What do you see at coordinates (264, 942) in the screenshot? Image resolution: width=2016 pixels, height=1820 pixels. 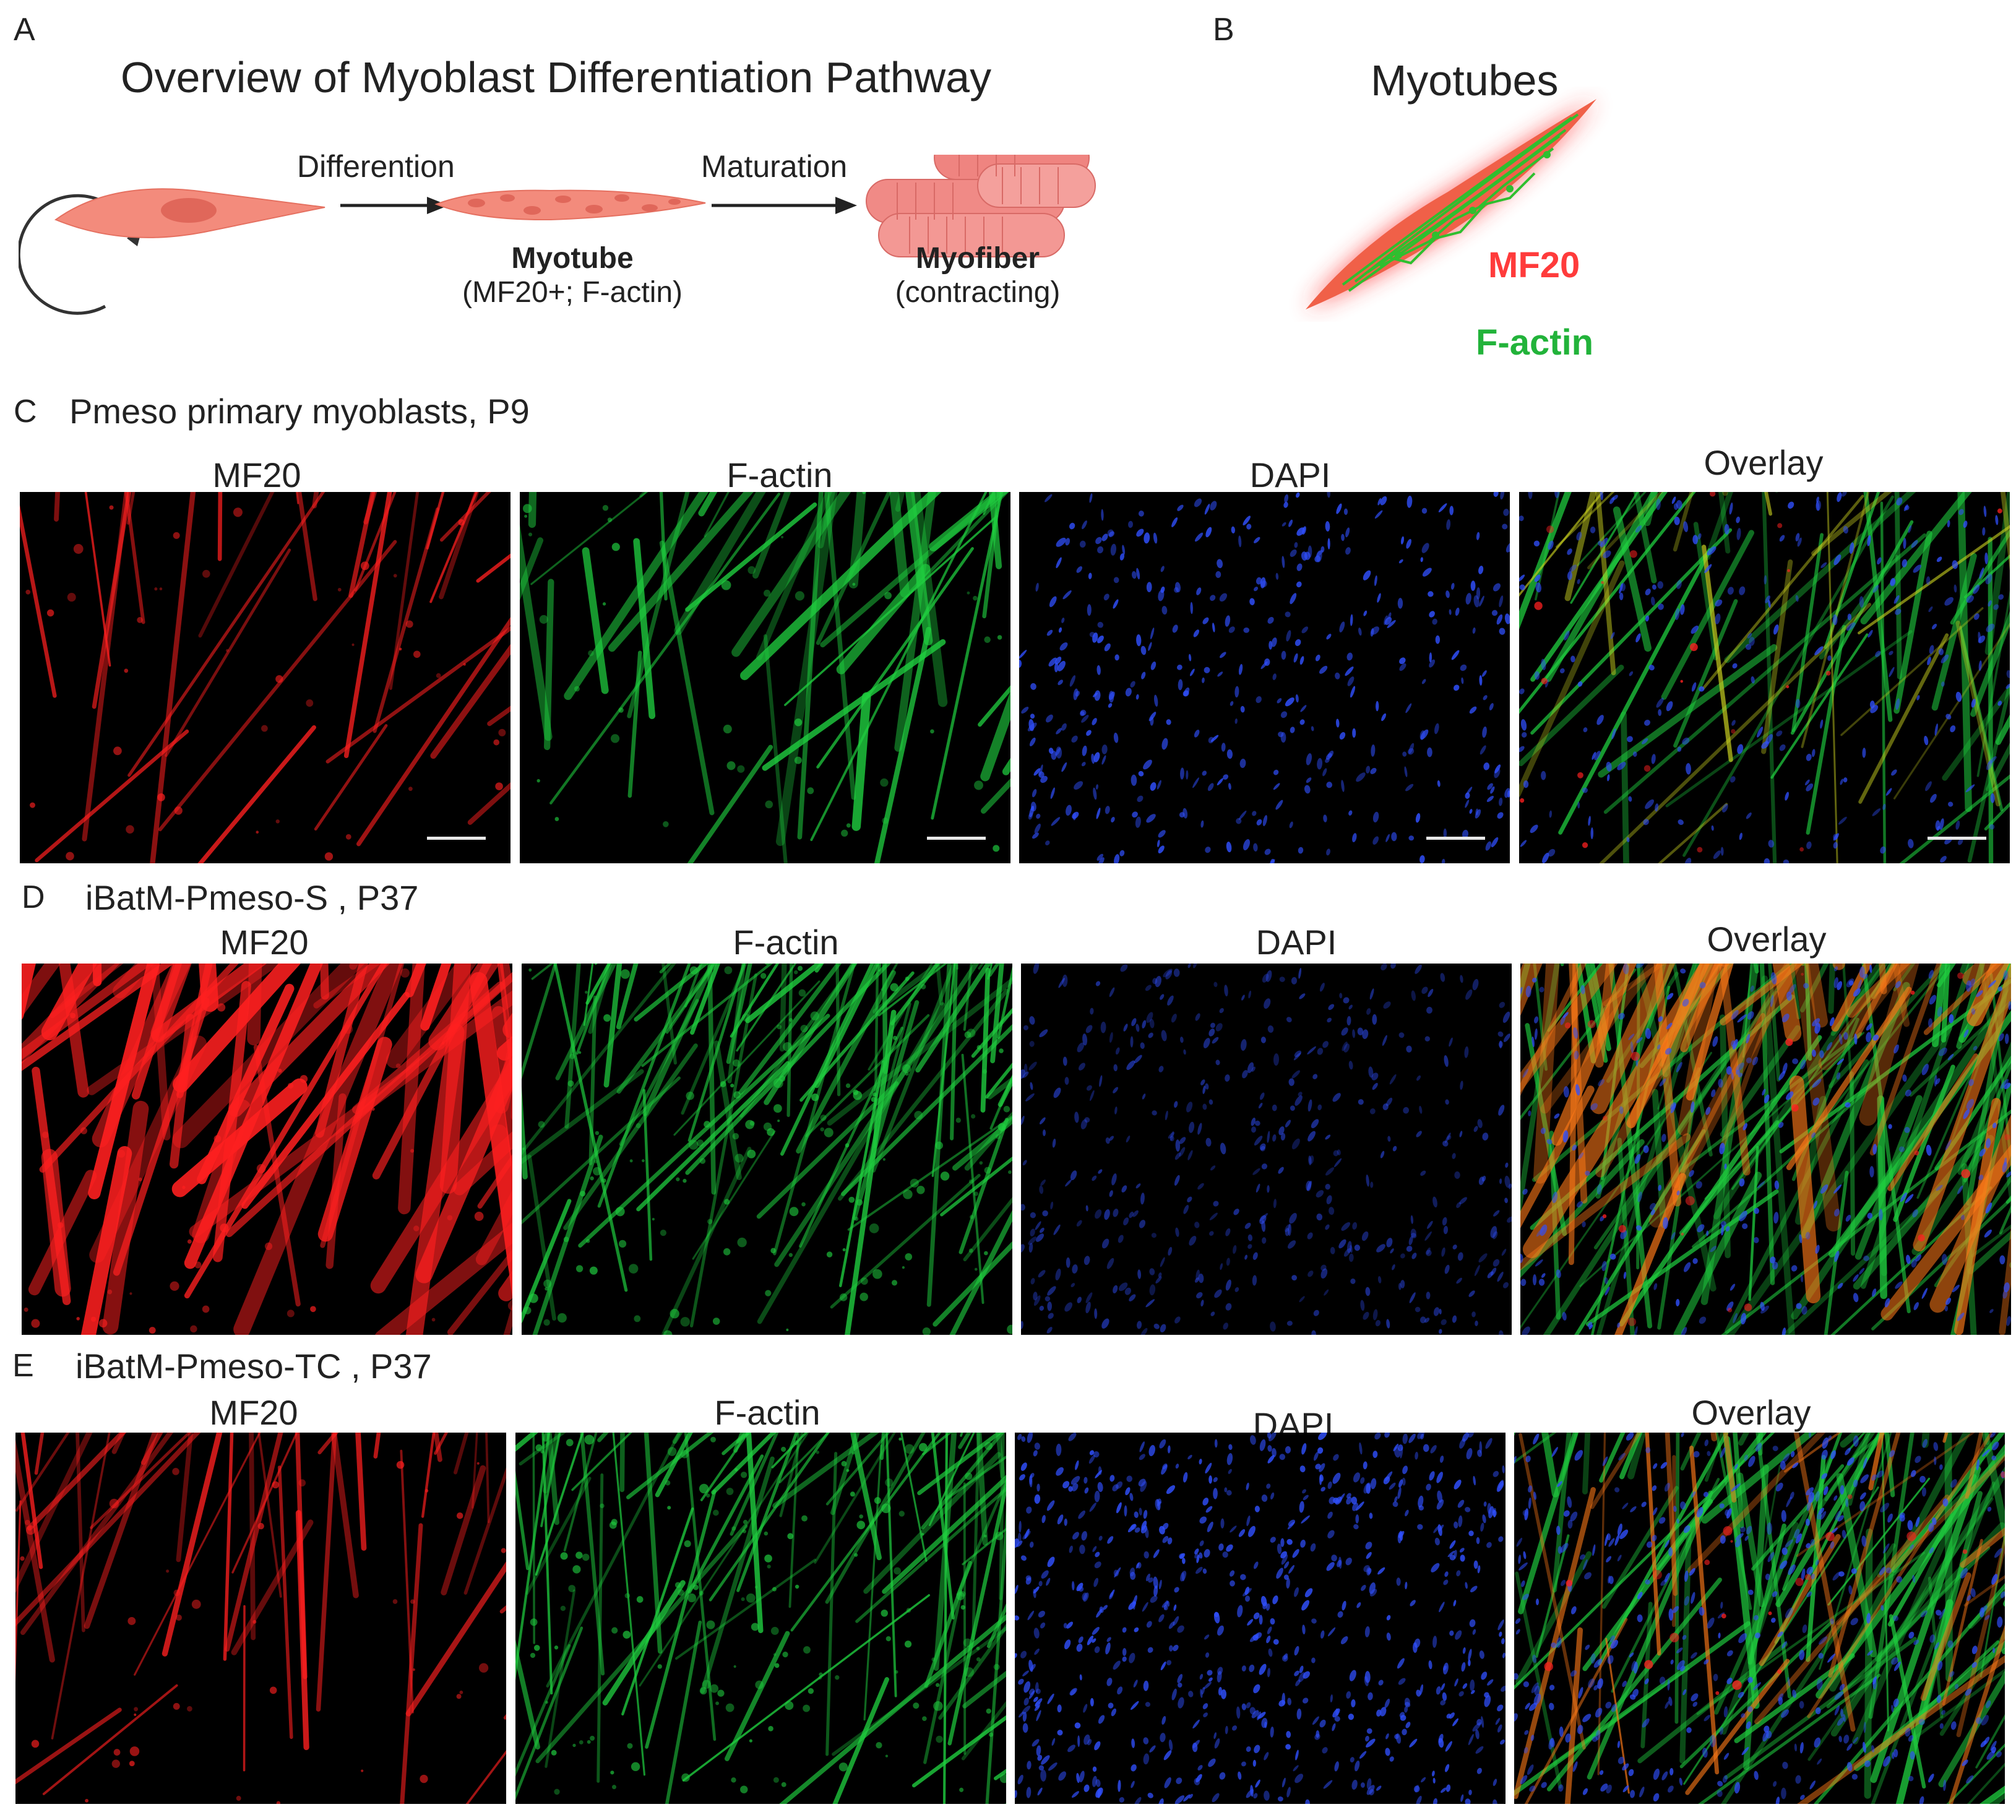 I see `d-label-mf20: MF20` at bounding box center [264, 942].